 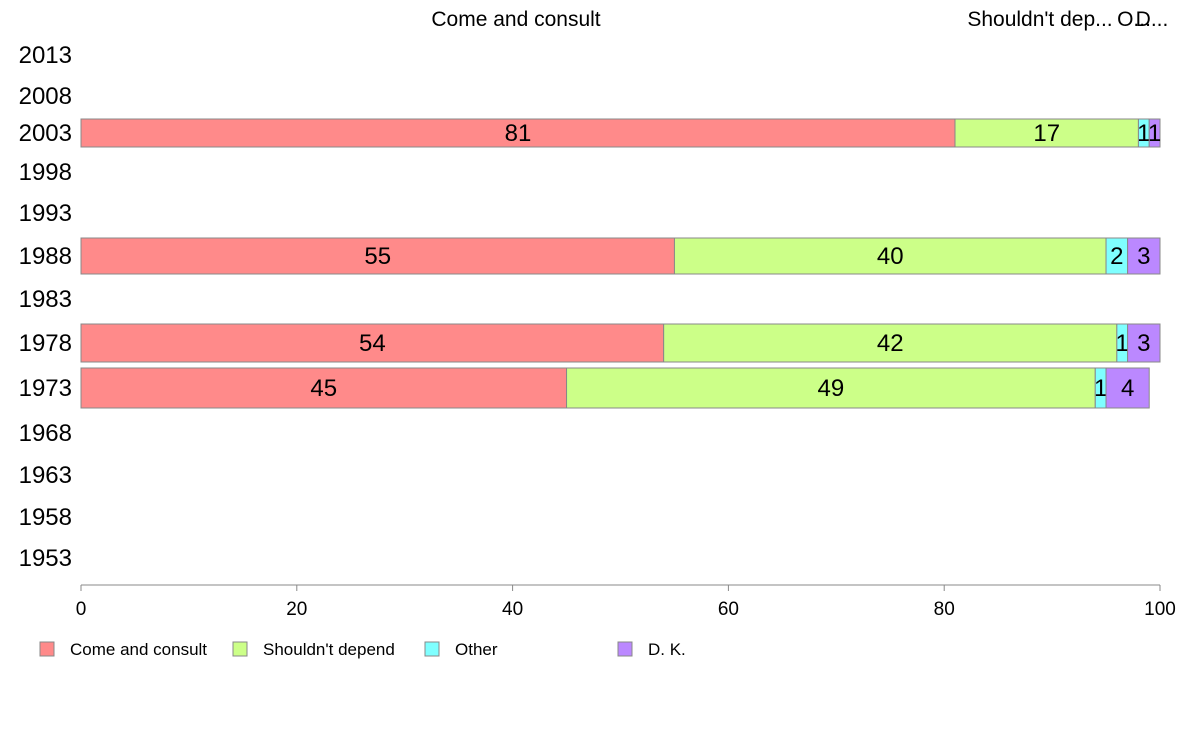 What do you see at coordinates (45, 517) in the screenshot?
I see `y-tick-label: 1958` at bounding box center [45, 517].